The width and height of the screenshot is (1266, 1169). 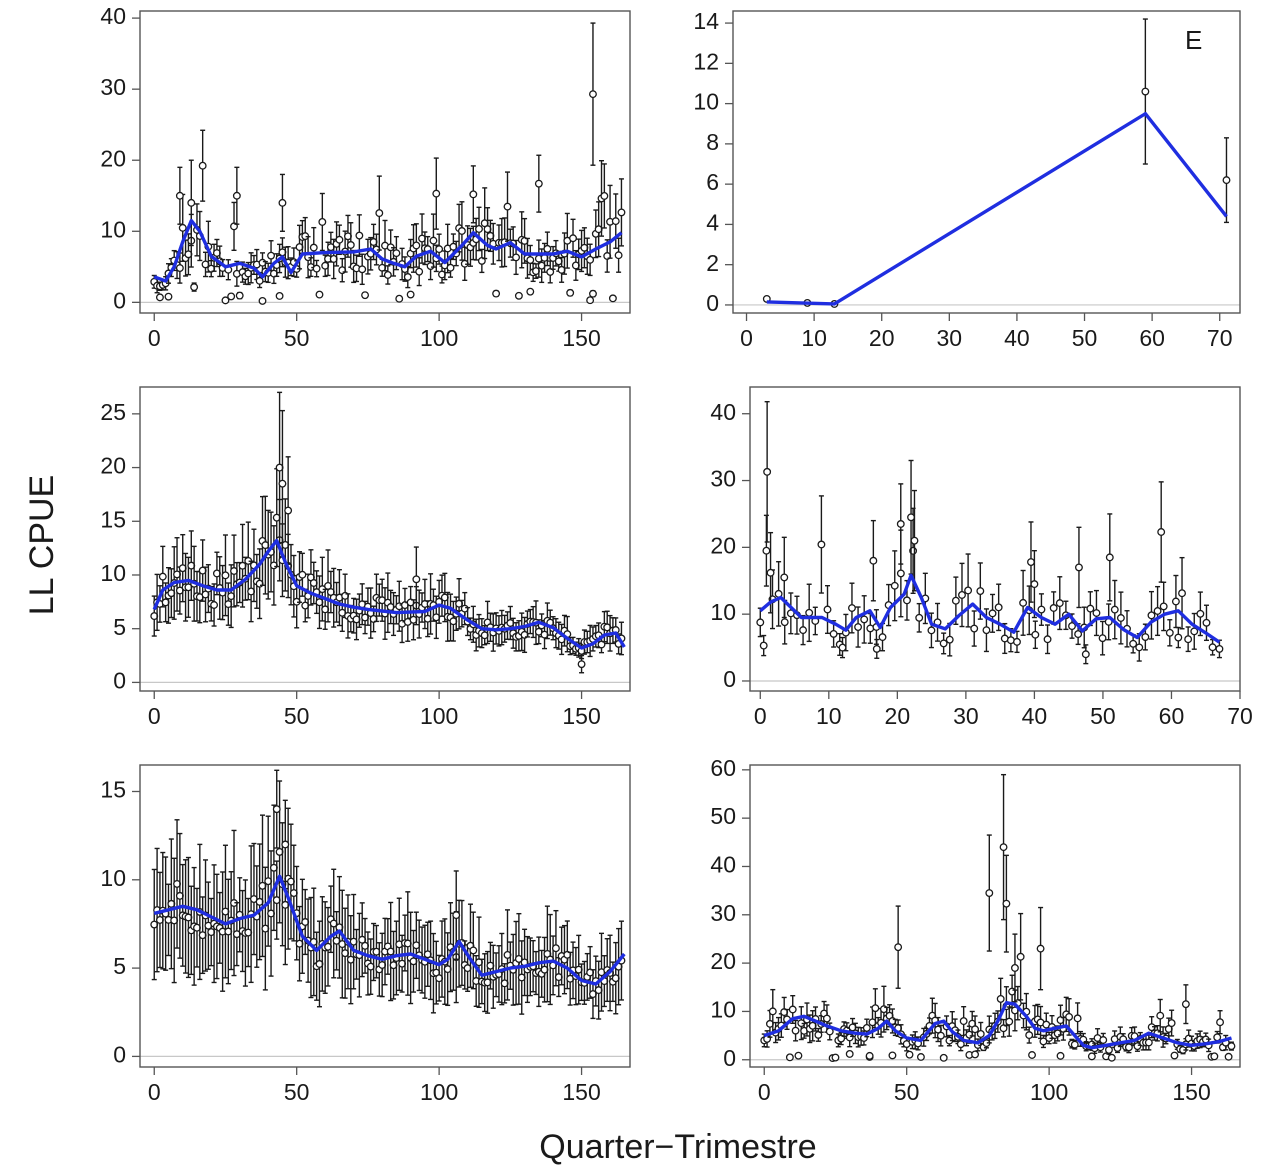 What do you see at coordinates (581, 338) in the screenshot?
I see `x-tick-label: 150` at bounding box center [581, 338].